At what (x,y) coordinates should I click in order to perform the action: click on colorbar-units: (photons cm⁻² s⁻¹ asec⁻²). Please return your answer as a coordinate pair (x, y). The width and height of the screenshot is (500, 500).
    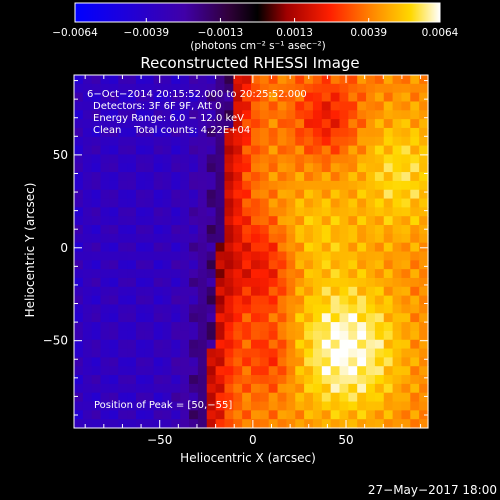
    Looking at the image, I should click on (257, 46).